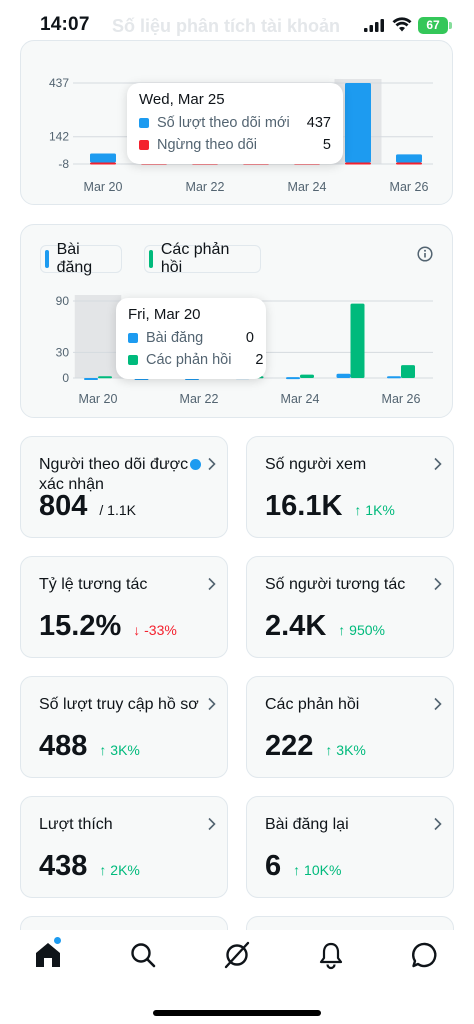 The width and height of the screenshot is (474, 1024). What do you see at coordinates (63, 301) in the screenshot?
I see `y-tick-label: 90` at bounding box center [63, 301].